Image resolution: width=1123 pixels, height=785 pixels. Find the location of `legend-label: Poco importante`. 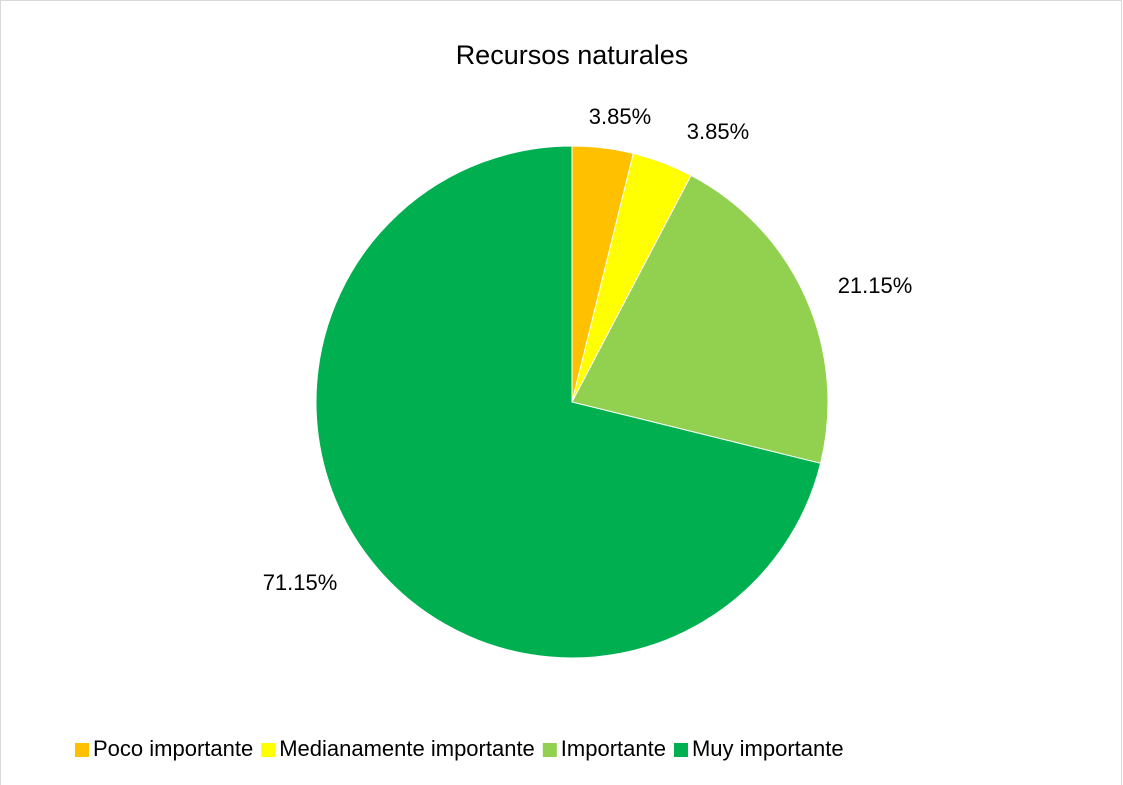

legend-label: Poco importante is located at coordinates (173, 748).